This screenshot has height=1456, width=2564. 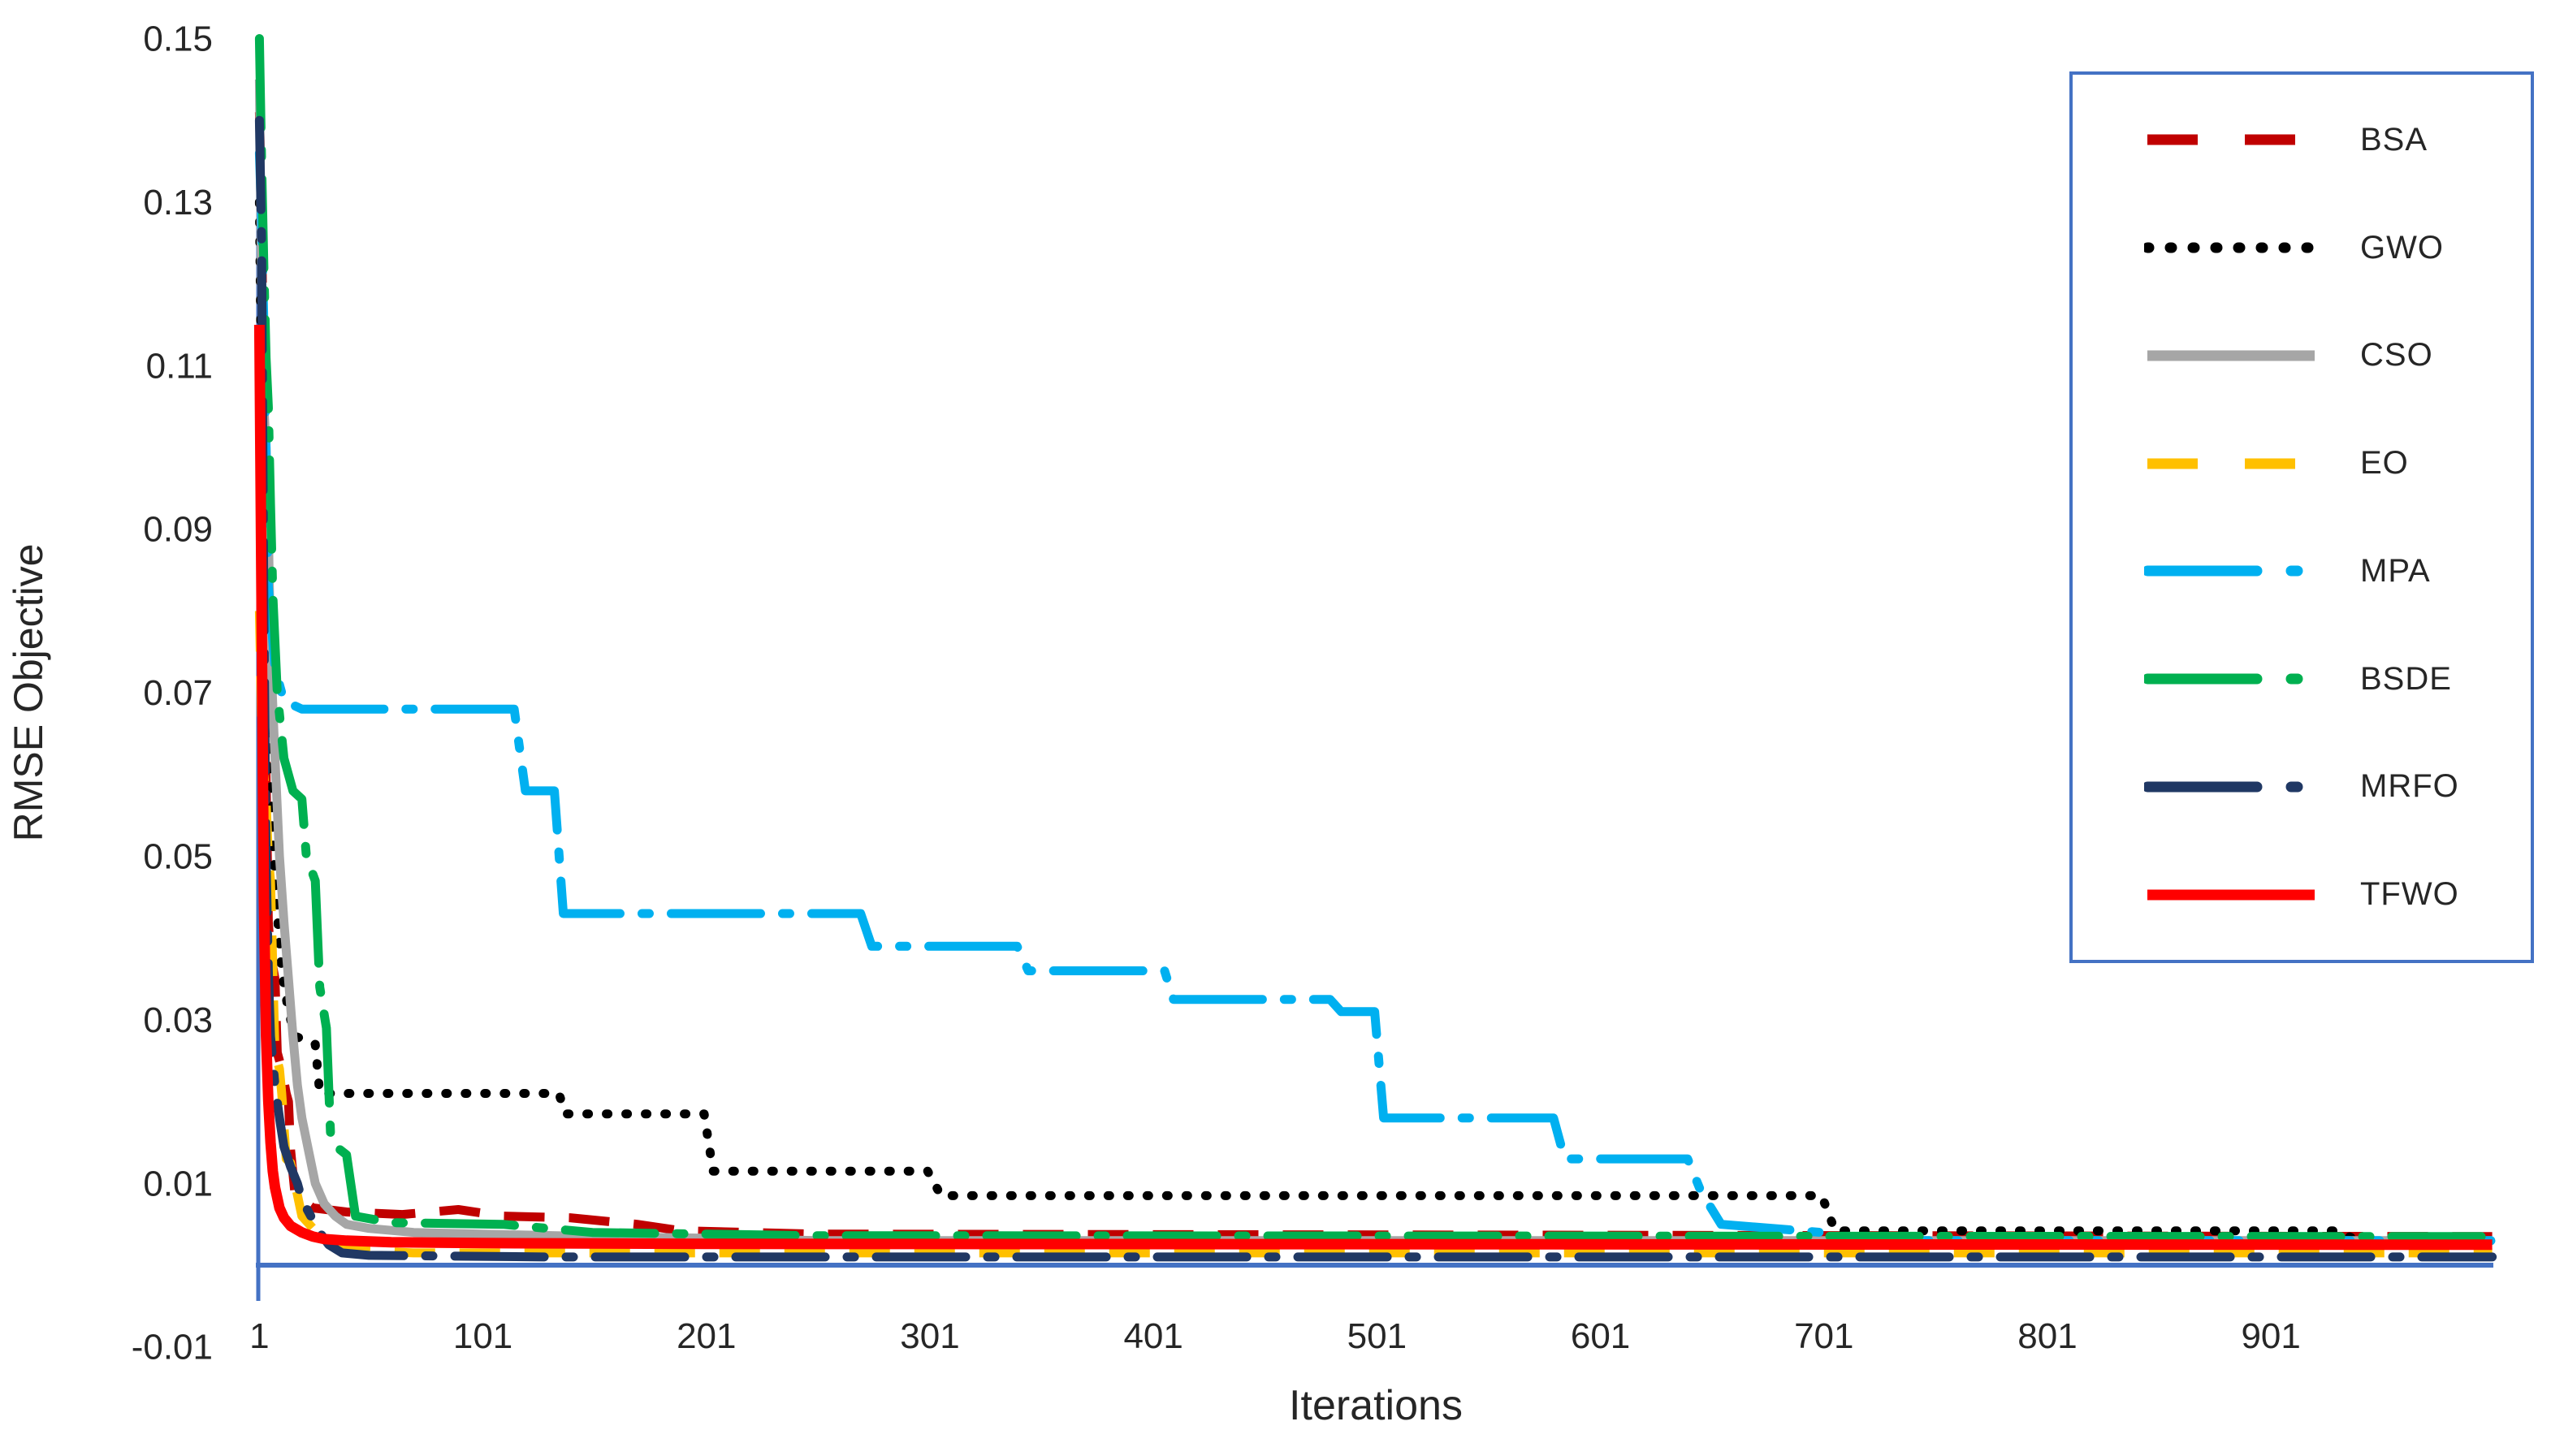 I want to click on legend-item-label: GWO, so click(x=2402, y=247).